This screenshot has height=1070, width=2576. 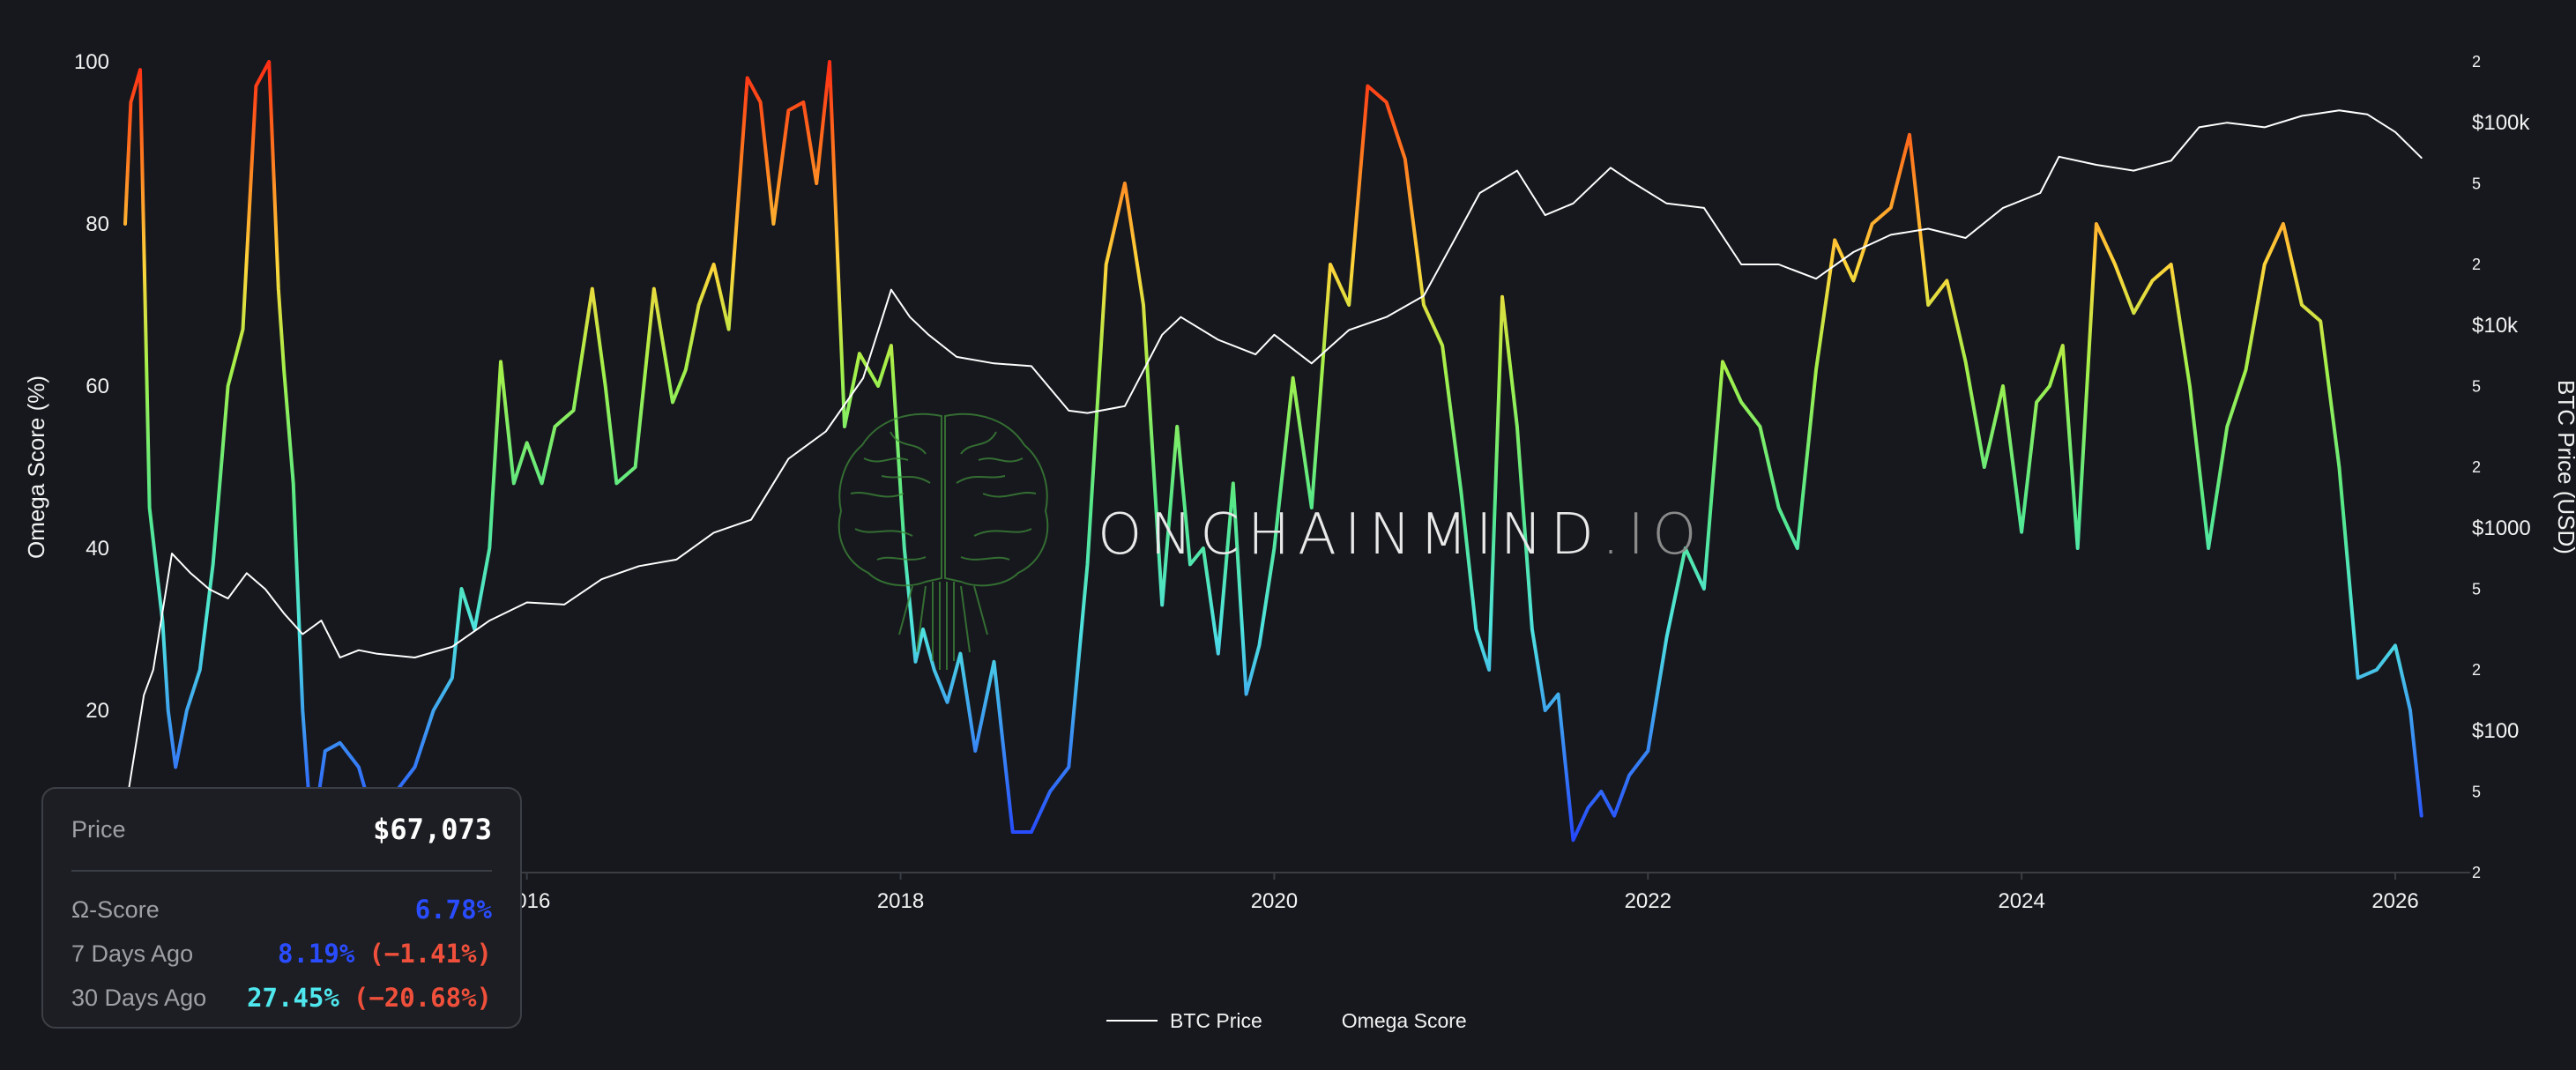 I want to click on legend-item-btc-price: BTC Price, so click(x=1184, y=1021).